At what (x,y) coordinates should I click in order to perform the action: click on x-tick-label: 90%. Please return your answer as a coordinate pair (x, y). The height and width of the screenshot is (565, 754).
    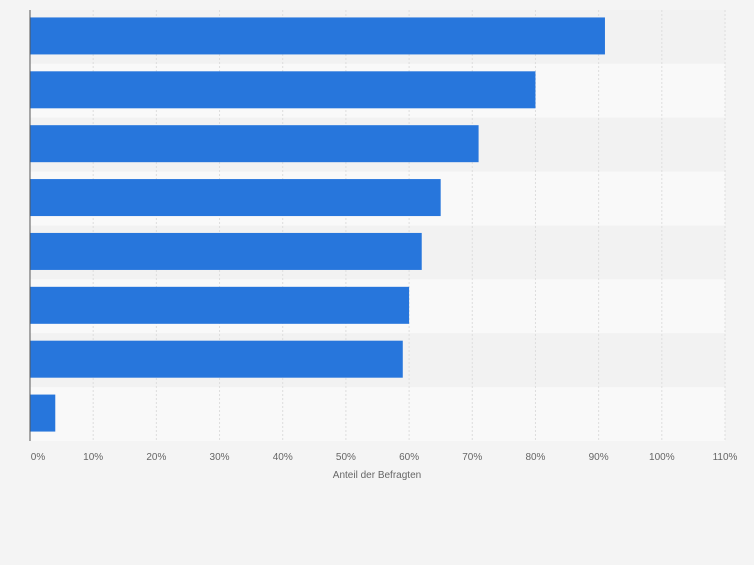
    Looking at the image, I should click on (599, 457).